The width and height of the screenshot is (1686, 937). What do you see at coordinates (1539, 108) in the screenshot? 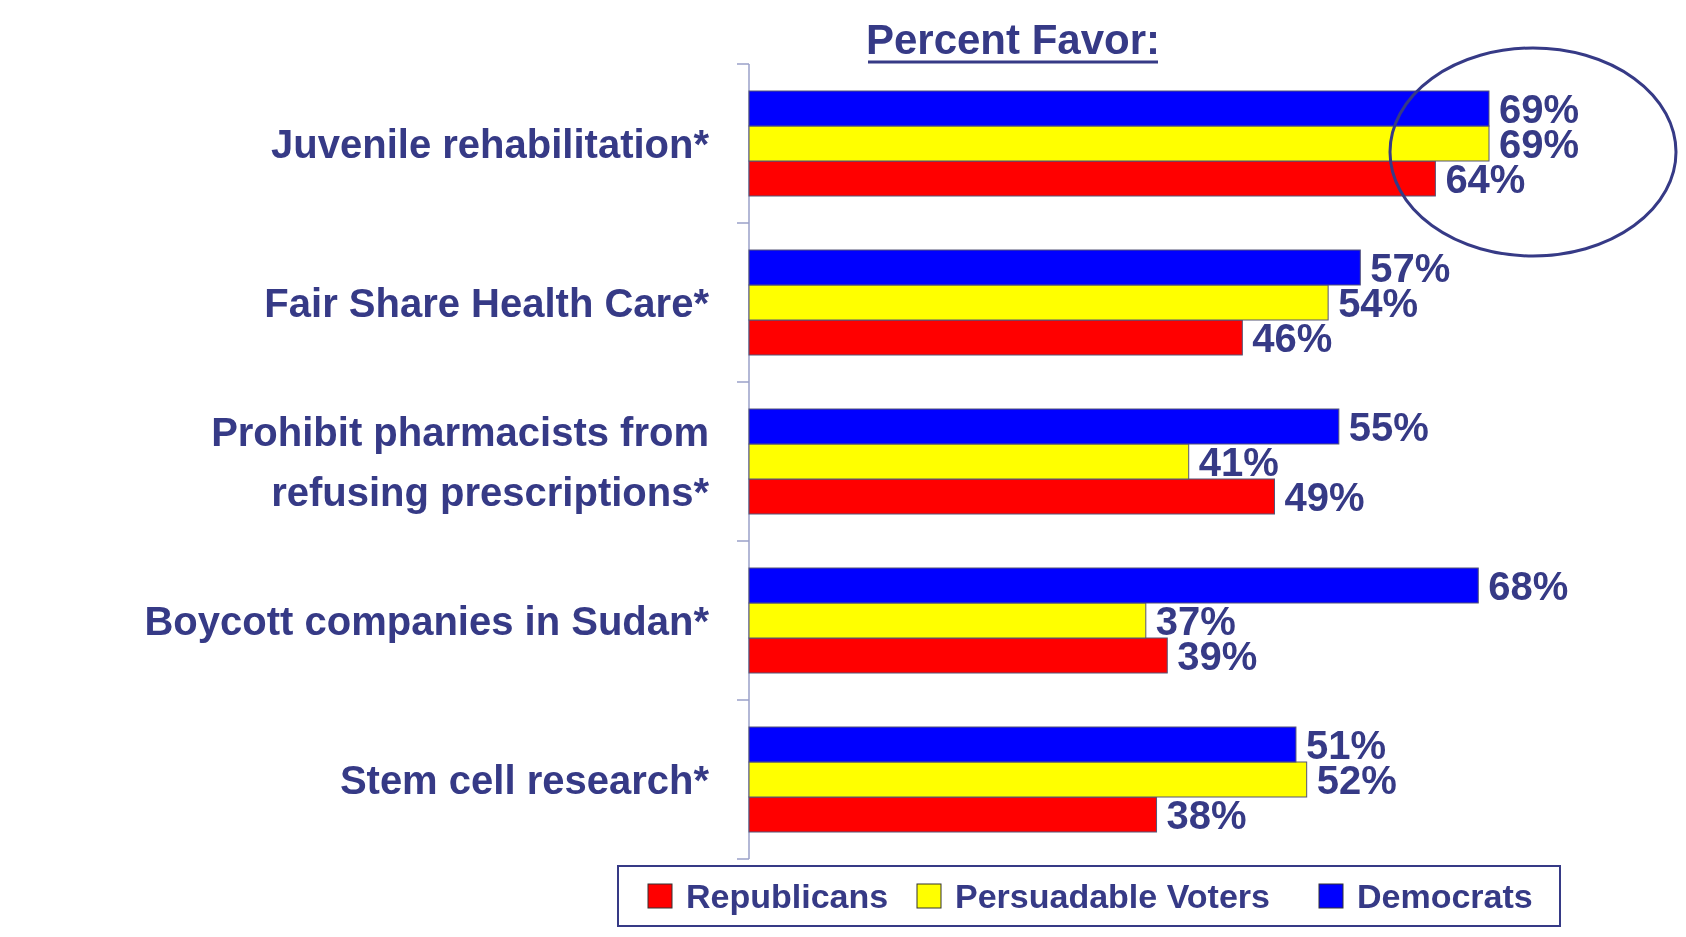
I see `data-label: 69%` at bounding box center [1539, 108].